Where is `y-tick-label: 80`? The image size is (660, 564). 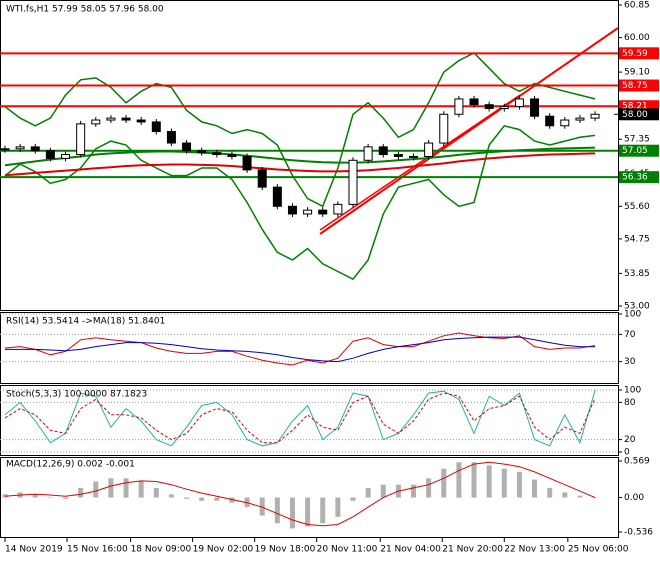 y-tick-label: 80 is located at coordinates (630, 403).